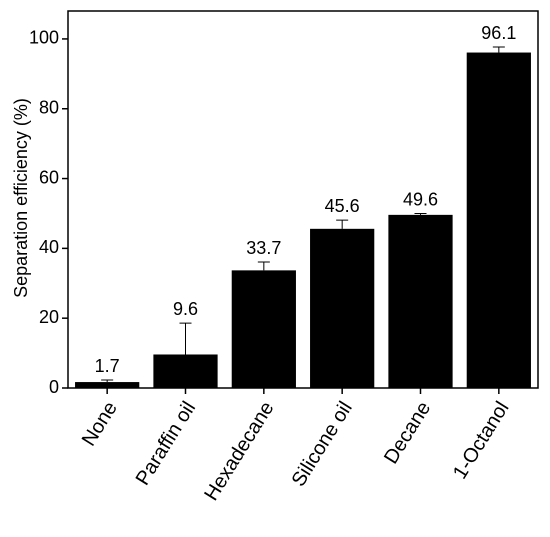 Image resolution: width=550 pixels, height=537 pixels. What do you see at coordinates (100, 424) in the screenshot?
I see `x-tick-label: None` at bounding box center [100, 424].